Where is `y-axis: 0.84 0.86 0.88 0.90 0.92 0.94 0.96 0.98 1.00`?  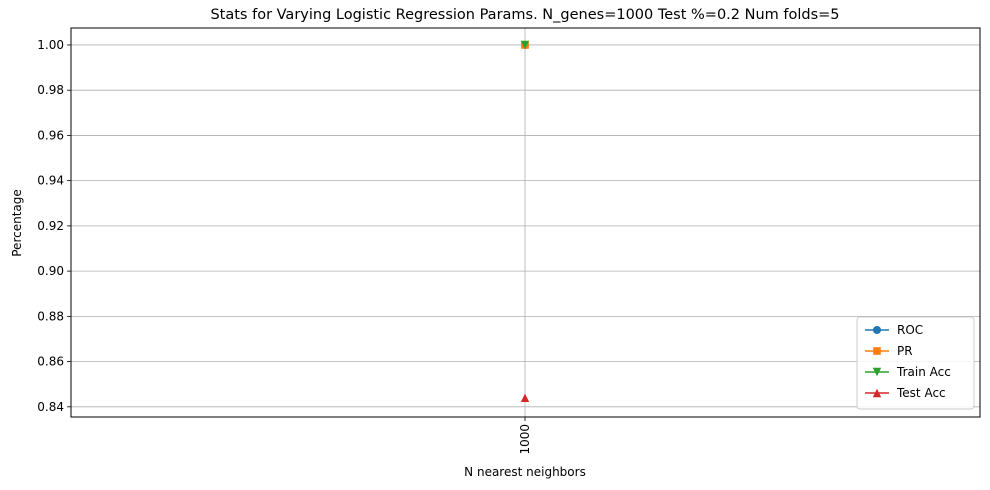 y-axis: 0.84 0.86 0.88 0.90 0.92 0.94 0.96 0.98 1.00 is located at coordinates (54, 226).